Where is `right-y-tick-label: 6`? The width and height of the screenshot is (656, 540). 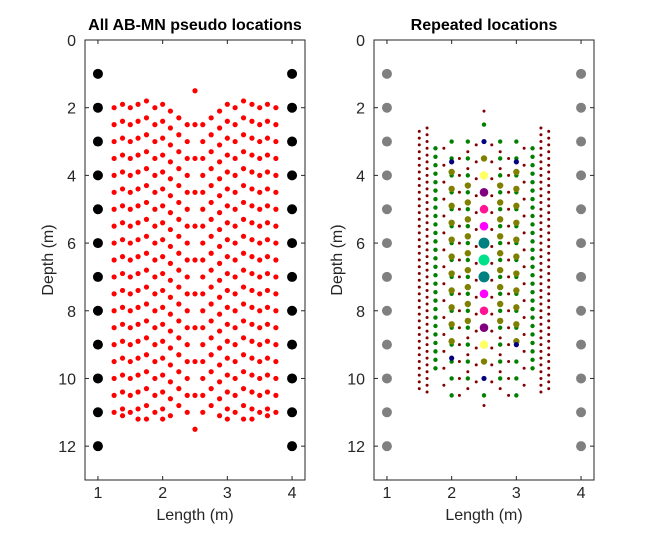 right-y-tick-label: 6 is located at coordinates (360, 244).